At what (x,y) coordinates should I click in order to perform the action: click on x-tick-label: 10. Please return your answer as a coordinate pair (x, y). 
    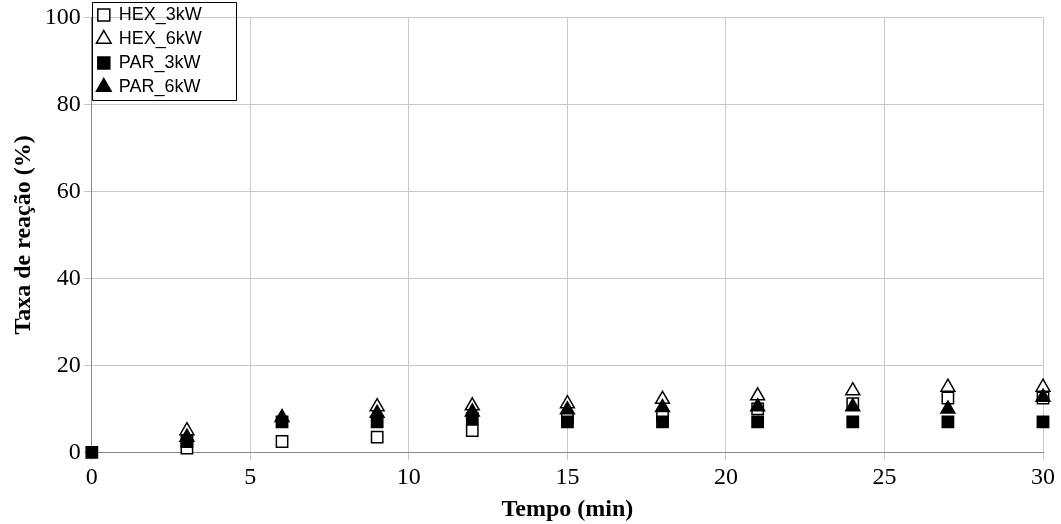
    Looking at the image, I should click on (408, 476).